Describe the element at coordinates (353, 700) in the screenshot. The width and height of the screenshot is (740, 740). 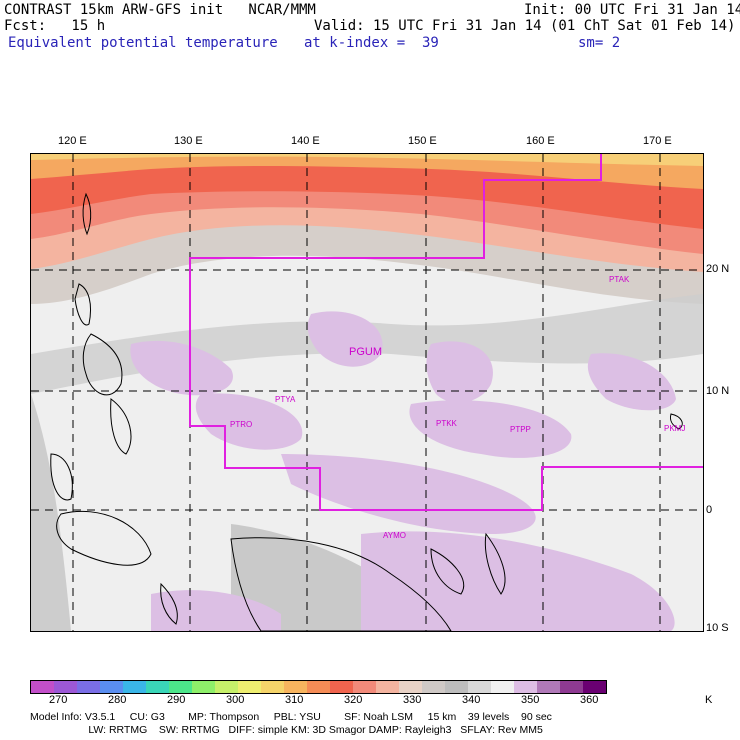
I see `color-bar-tick-label: 320` at that location.